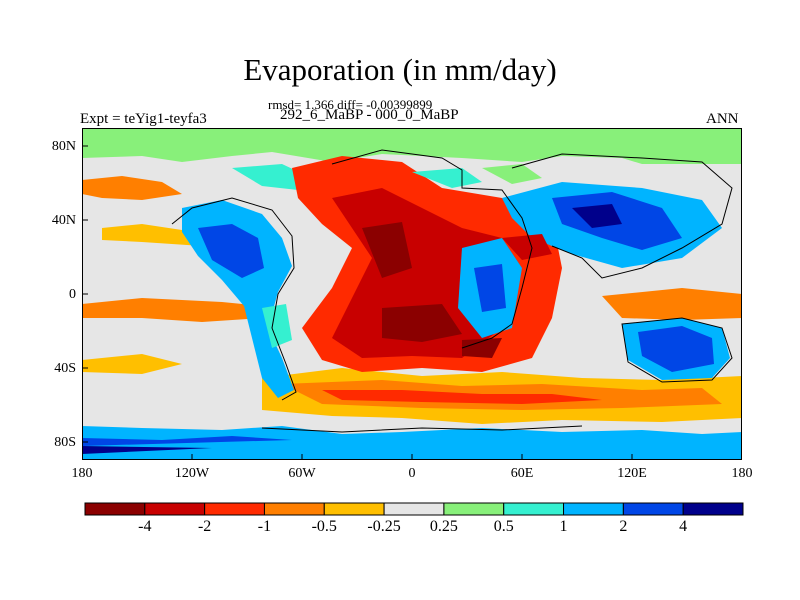 This screenshot has height=600, width=800. Describe the element at coordinates (400, 69) in the screenshot. I see `map-title: Evaporation (in mm/day)` at that location.